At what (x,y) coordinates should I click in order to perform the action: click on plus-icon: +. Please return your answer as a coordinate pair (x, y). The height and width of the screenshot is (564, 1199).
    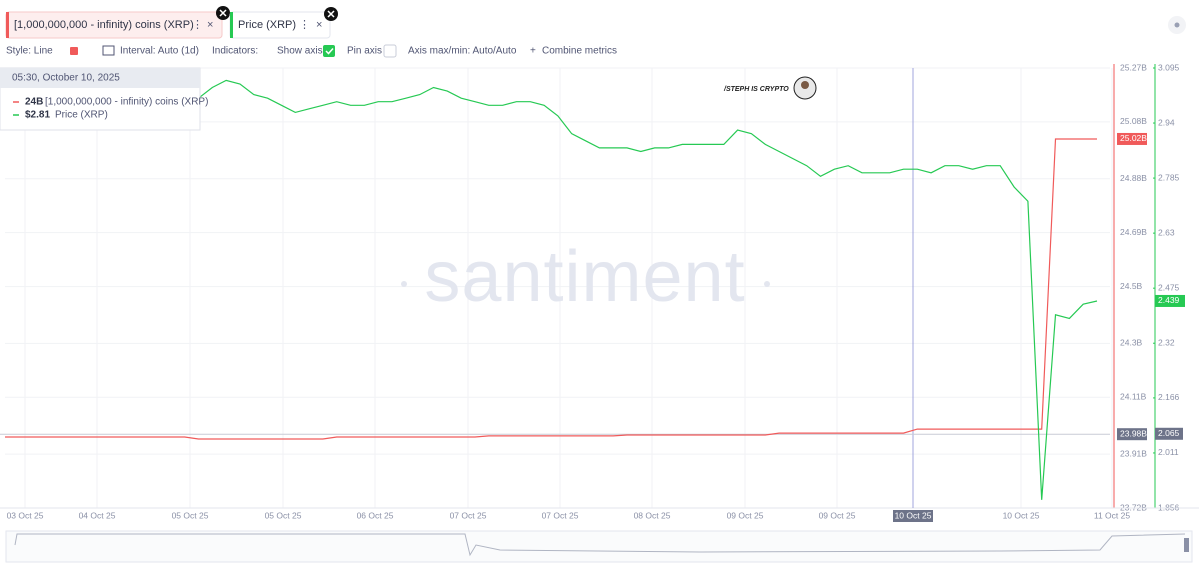
    Looking at the image, I should click on (533, 51).